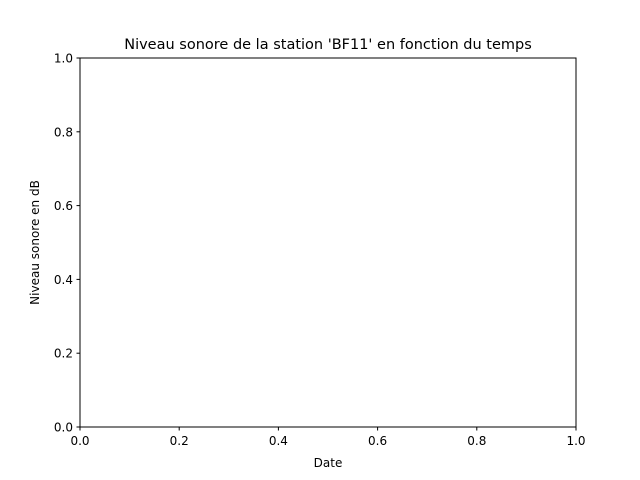 Image resolution: width=640 pixels, height=480 pixels. What do you see at coordinates (278, 441) in the screenshot?
I see `x-tick-label: 0.4` at bounding box center [278, 441].